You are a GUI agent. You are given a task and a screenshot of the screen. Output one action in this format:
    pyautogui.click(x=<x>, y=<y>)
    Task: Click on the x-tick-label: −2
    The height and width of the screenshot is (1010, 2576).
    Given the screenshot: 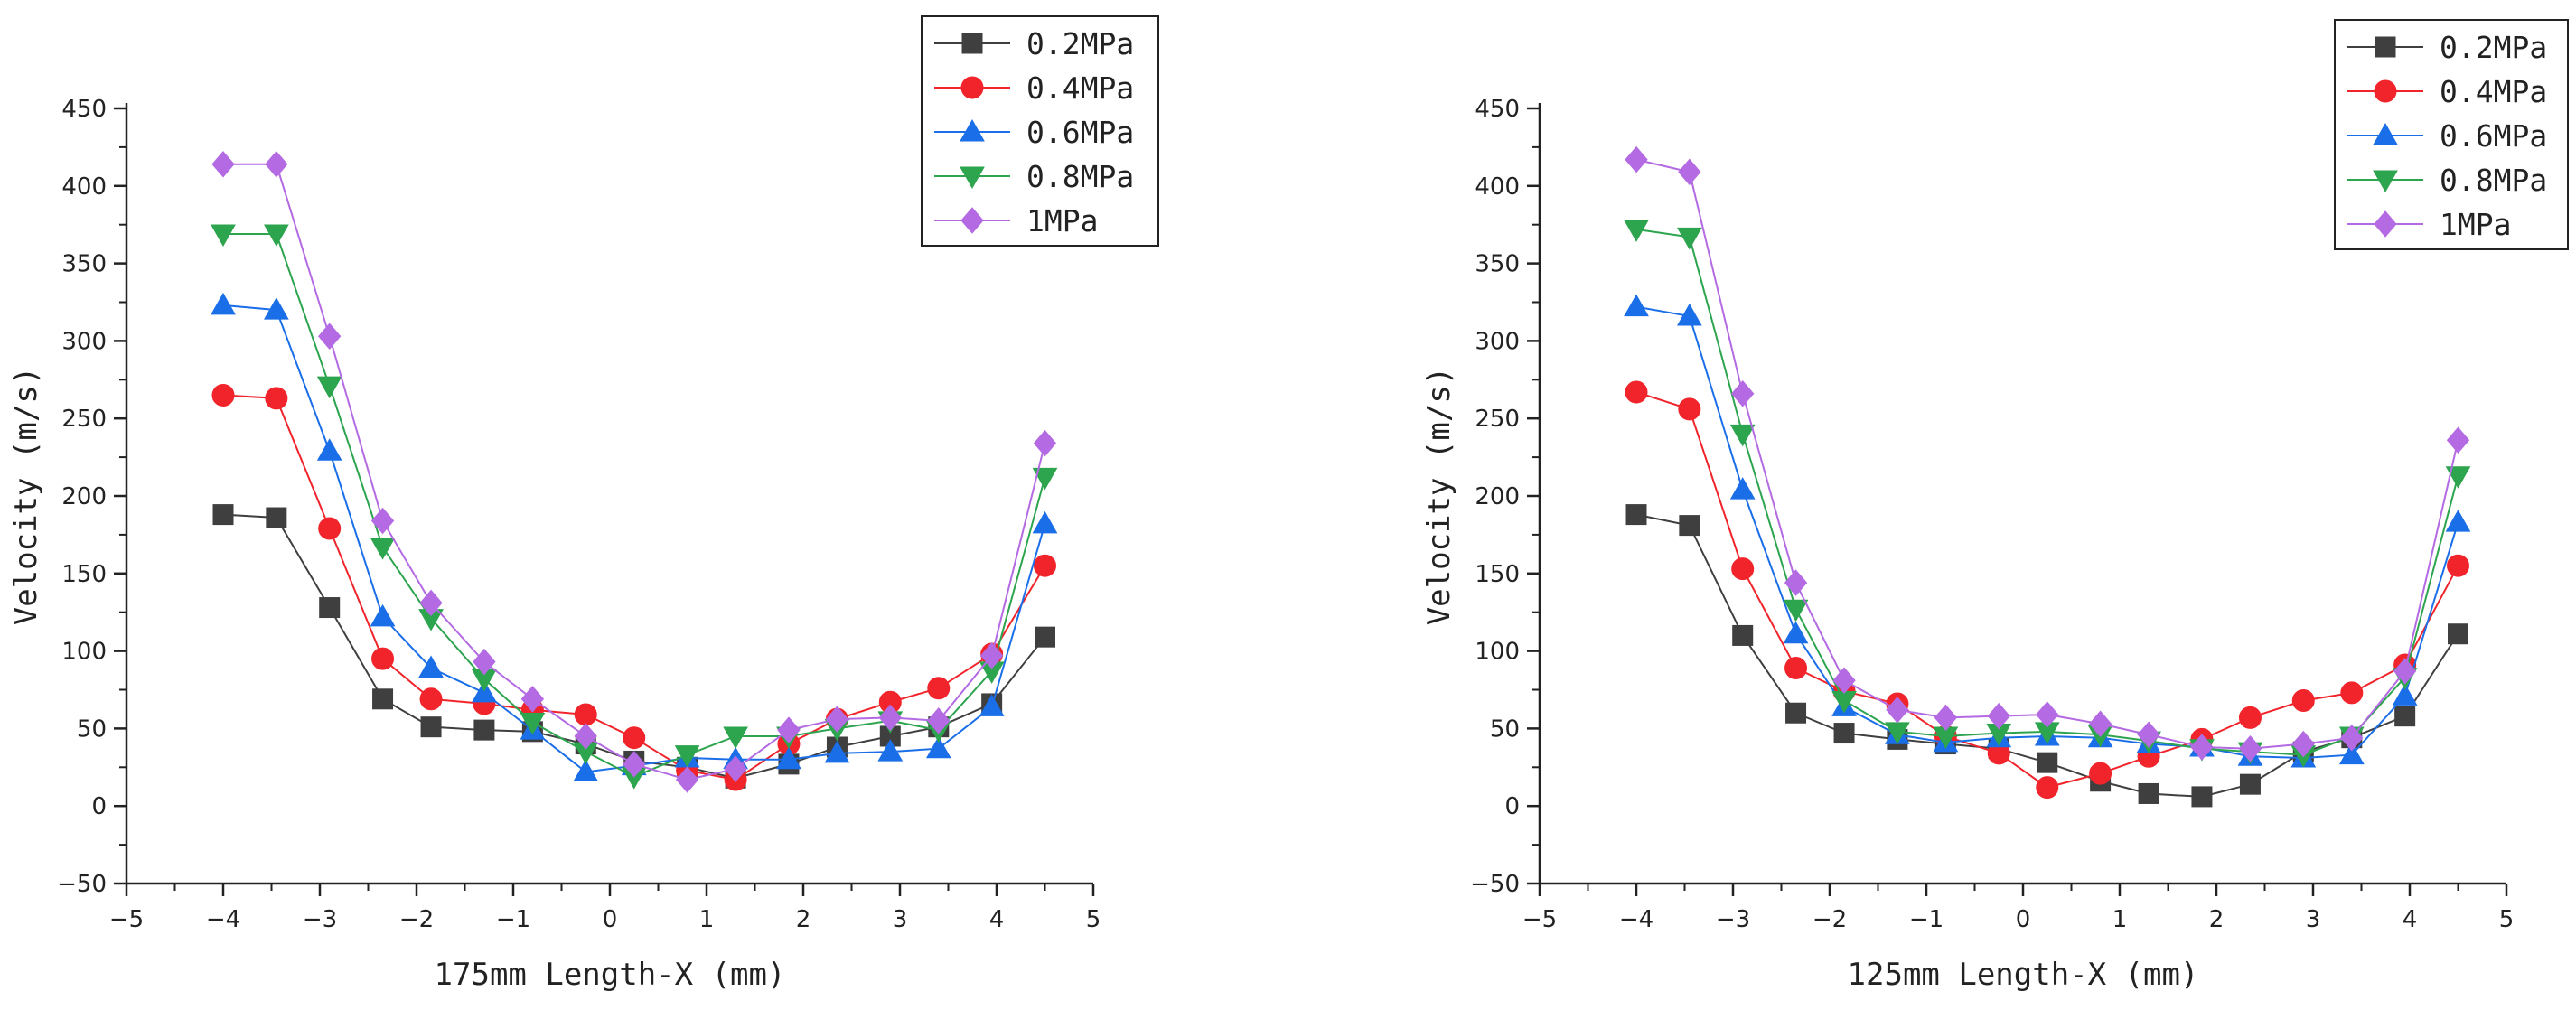 What is the action you would take?
    pyautogui.click(x=1830, y=920)
    